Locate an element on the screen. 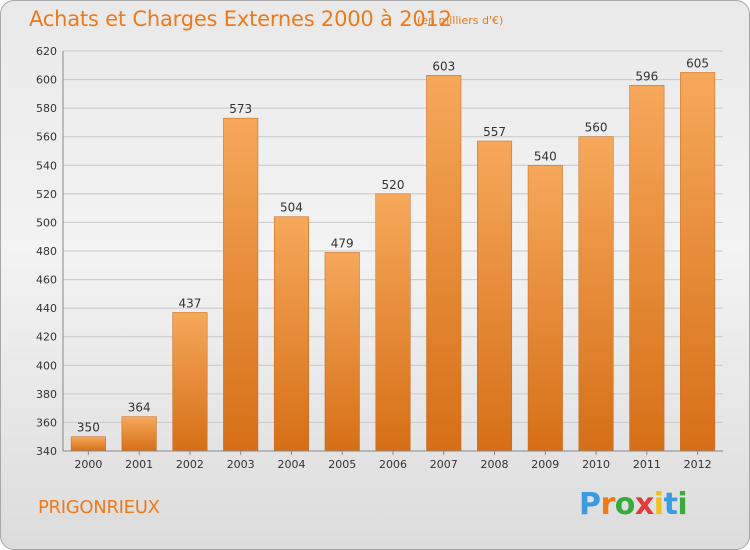  y-tick-label: 400 is located at coordinates (46, 365).